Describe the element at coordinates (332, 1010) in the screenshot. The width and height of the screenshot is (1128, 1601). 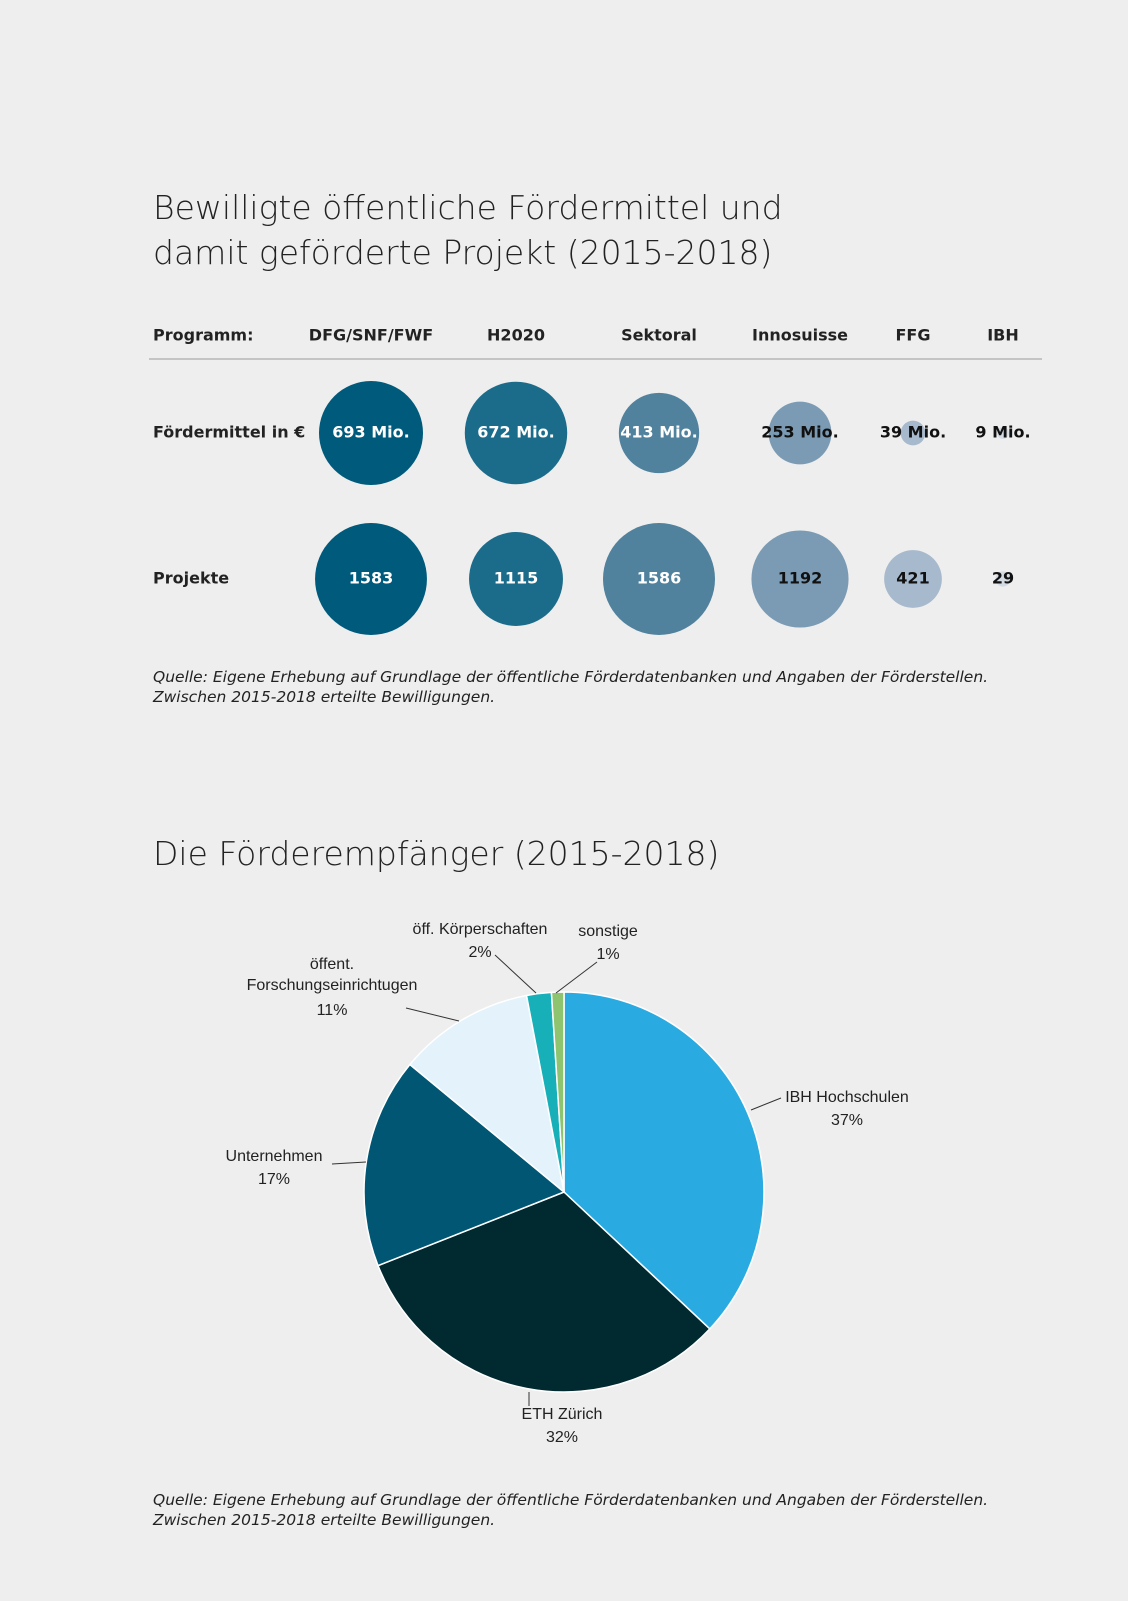
I see `pie-percent: 11%` at that location.